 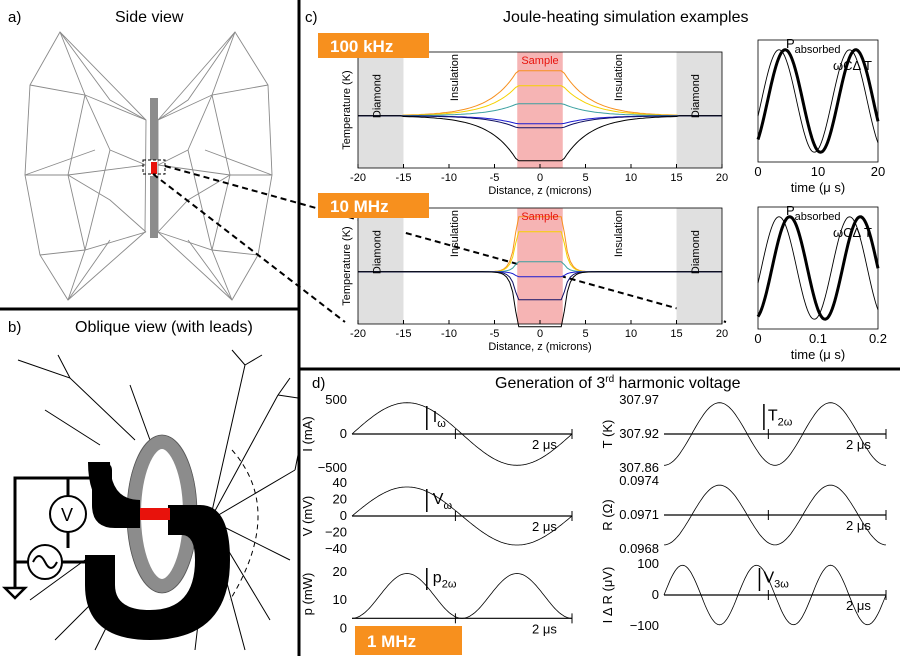 I want to click on plot-frame, so click(x=818, y=101).